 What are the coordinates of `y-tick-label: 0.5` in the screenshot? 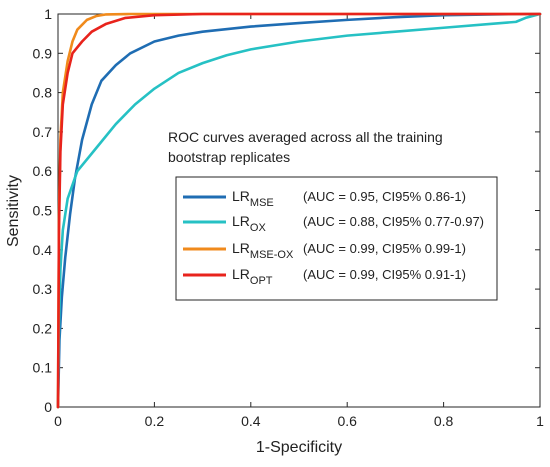 It's located at (43, 211).